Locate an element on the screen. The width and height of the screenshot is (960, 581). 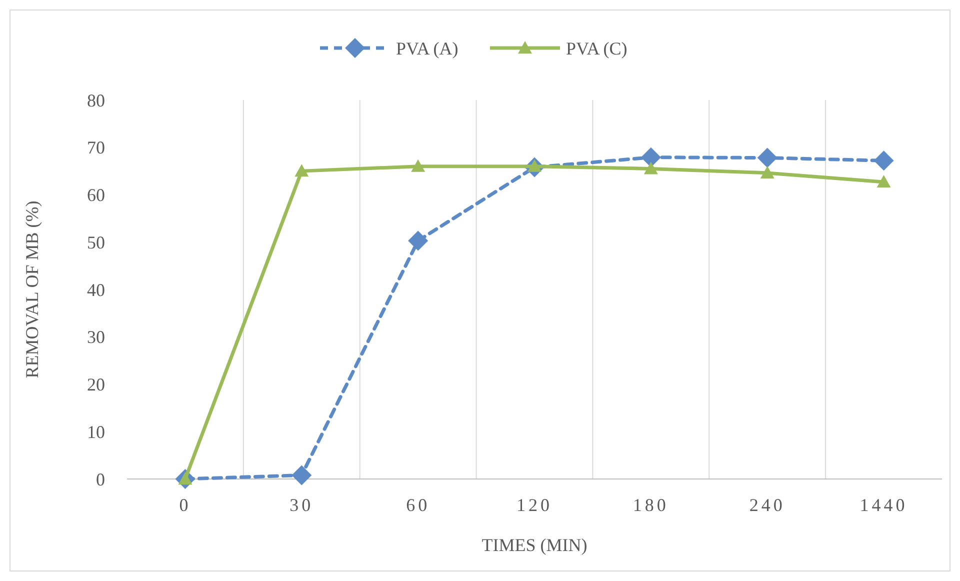
x-tick-label: 180 is located at coordinates (650, 505).